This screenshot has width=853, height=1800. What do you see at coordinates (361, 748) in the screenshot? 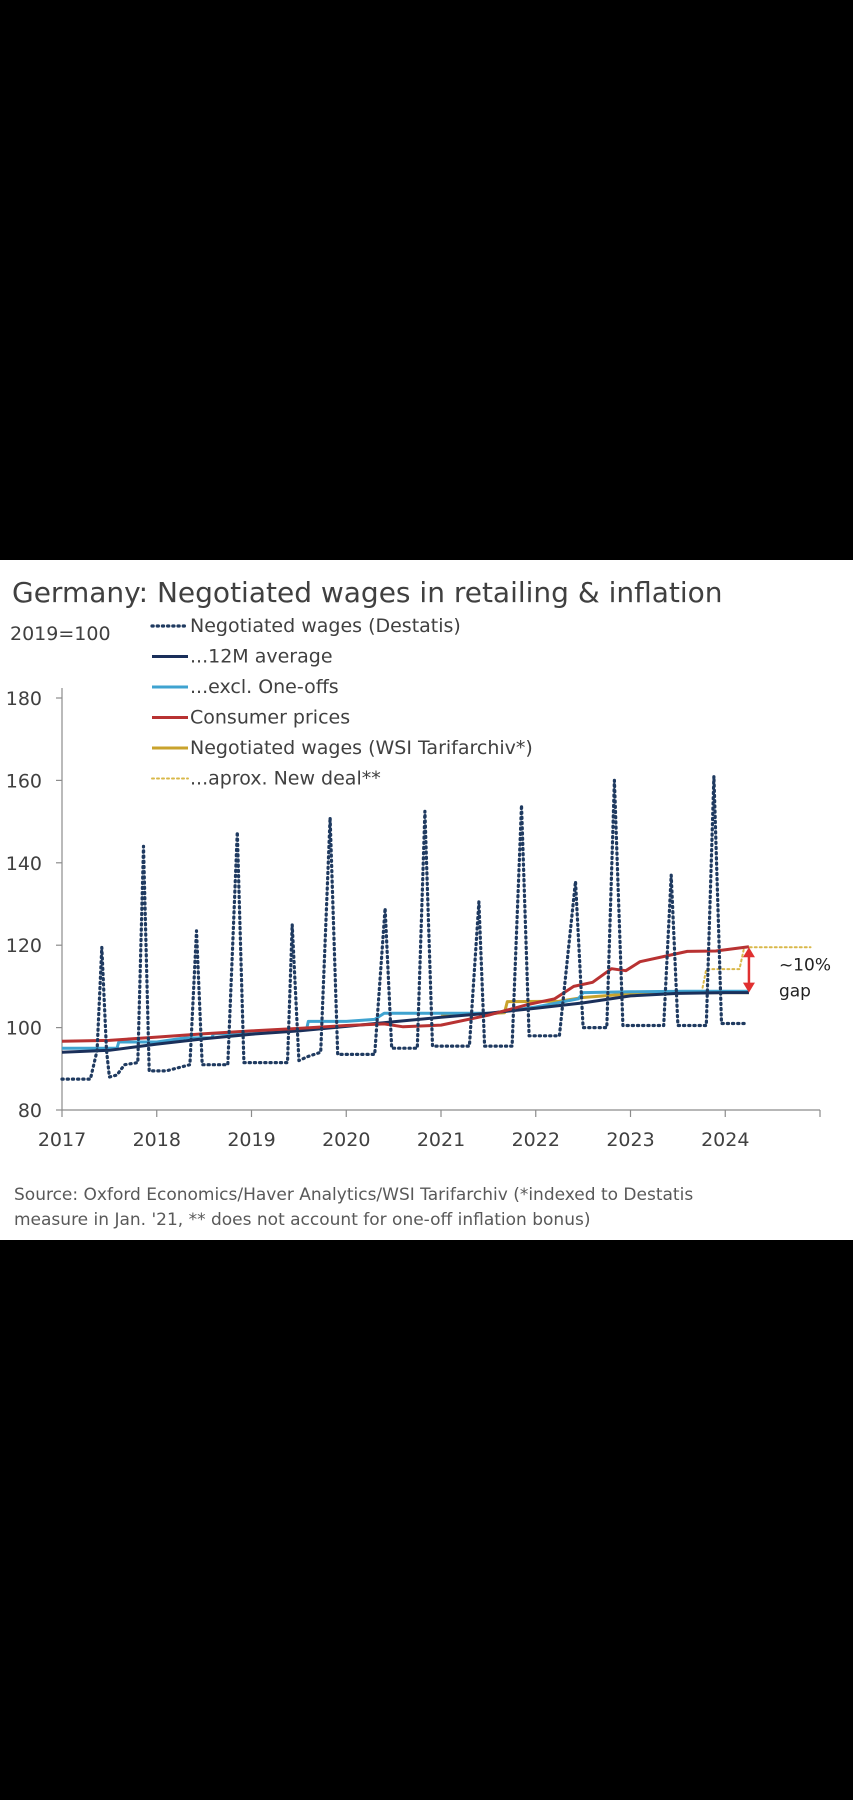
I see `legend-label-4: Negotiated wages (WSI Tarifarchiv*)` at bounding box center [361, 748].